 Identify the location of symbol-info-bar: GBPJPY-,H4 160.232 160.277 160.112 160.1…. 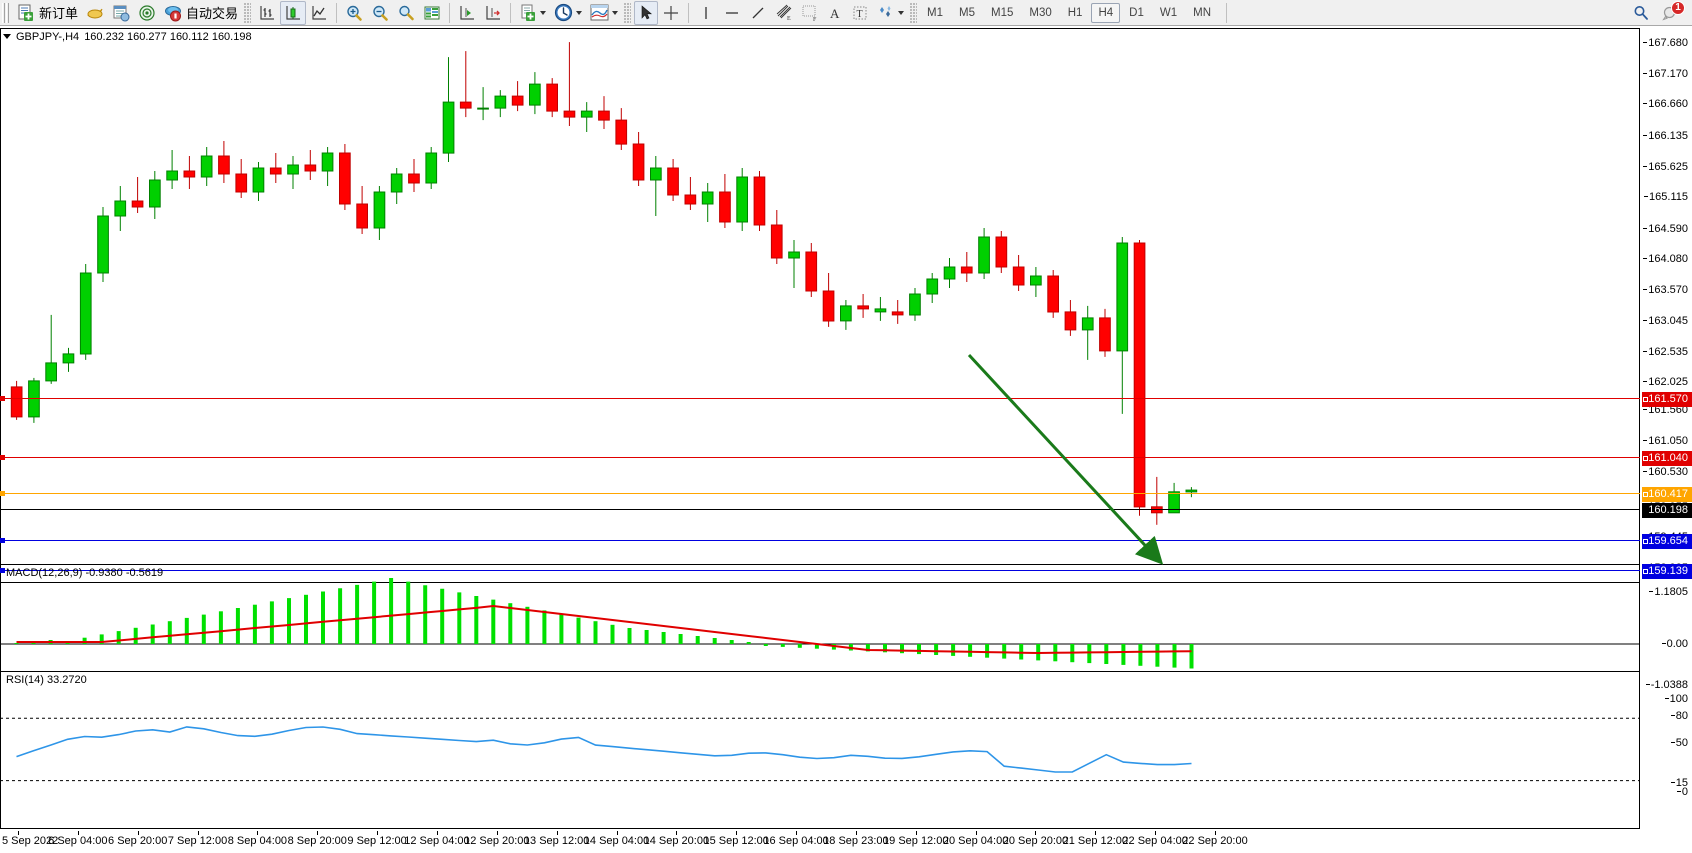
(126, 36).